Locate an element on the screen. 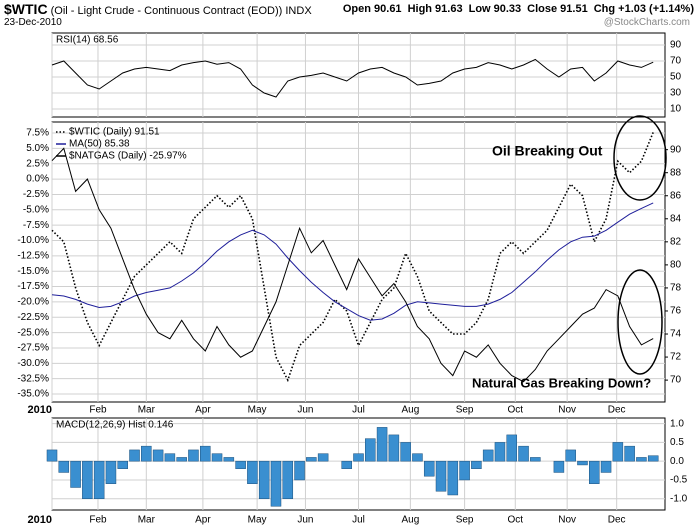  y-tick-label: 0.0% is located at coordinates (37, 179).